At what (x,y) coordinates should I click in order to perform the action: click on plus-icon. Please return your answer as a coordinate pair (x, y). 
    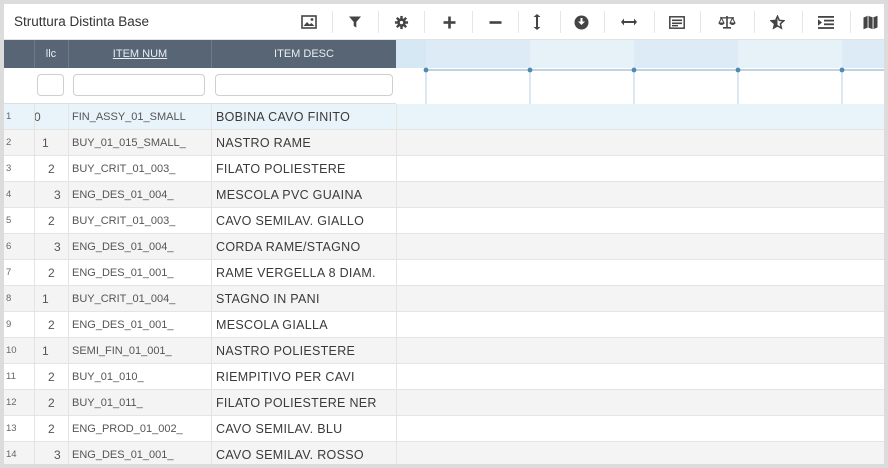
    Looking at the image, I should click on (449, 22).